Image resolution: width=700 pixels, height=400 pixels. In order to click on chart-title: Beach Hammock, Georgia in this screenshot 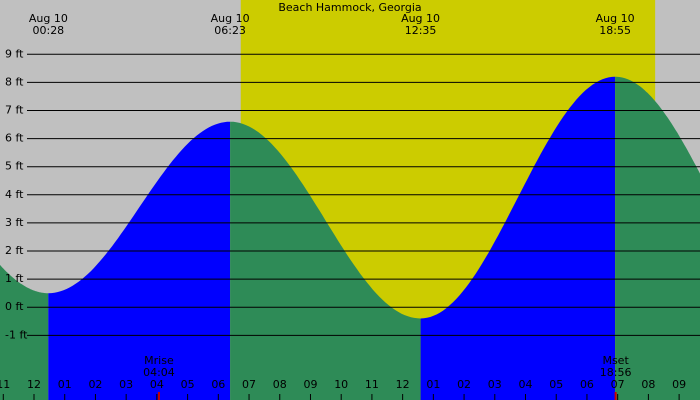, I will do `click(349, 7)`.